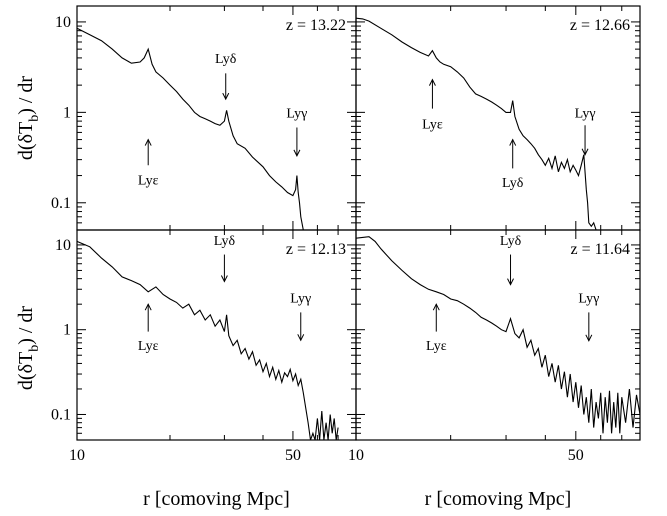 The width and height of the screenshot is (667, 516). I want to click on y-axis-title-bottom: d(δTb) / dr, so click(28, 348).